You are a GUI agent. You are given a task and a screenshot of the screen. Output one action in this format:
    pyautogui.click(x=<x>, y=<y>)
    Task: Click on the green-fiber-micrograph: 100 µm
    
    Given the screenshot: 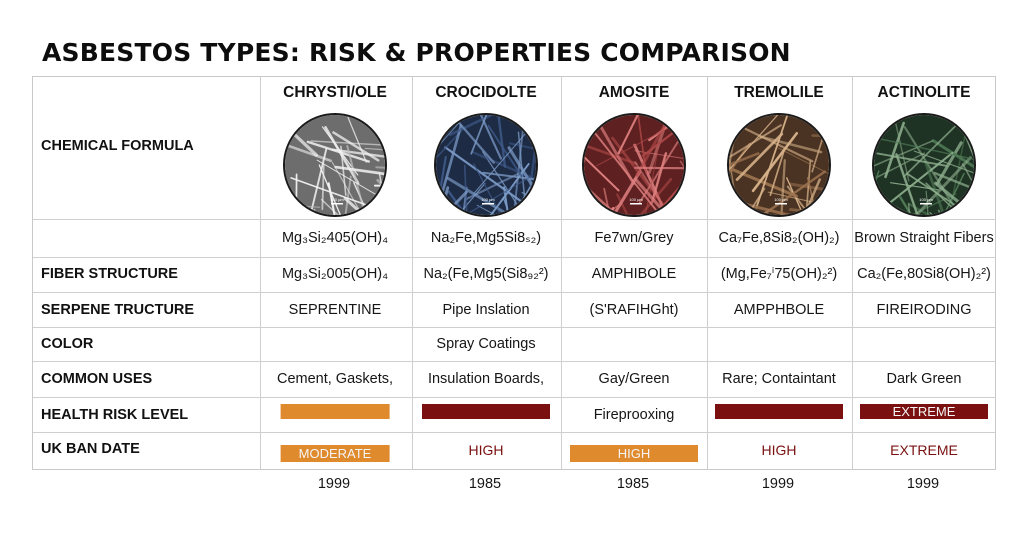 What is the action you would take?
    pyautogui.click(x=924, y=165)
    